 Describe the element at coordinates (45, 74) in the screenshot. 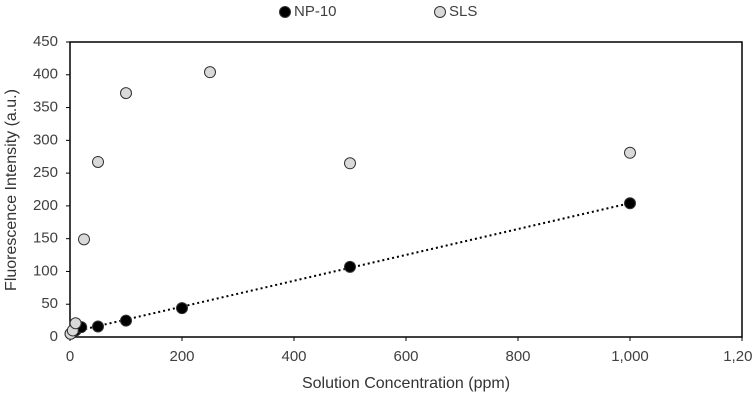

I see `y-tick-label: 400` at that location.